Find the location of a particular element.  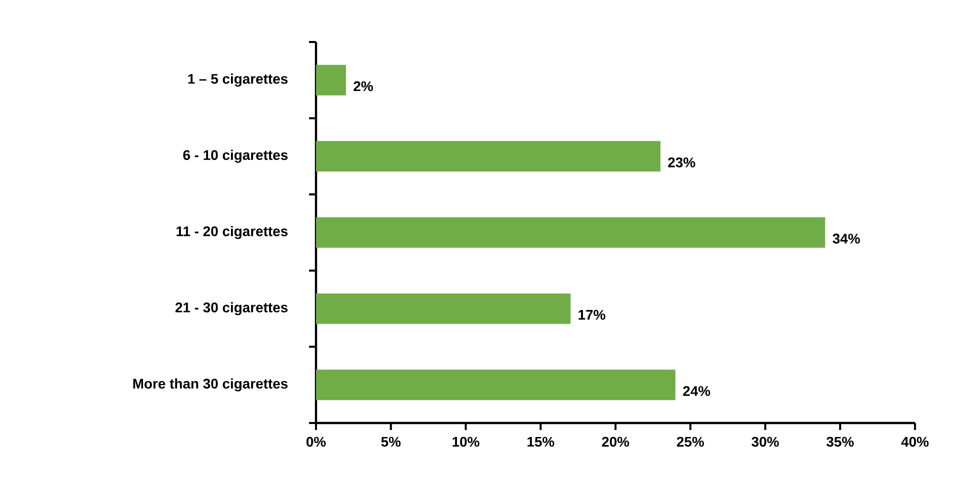

x-tick-label: 15% is located at coordinates (541, 441).